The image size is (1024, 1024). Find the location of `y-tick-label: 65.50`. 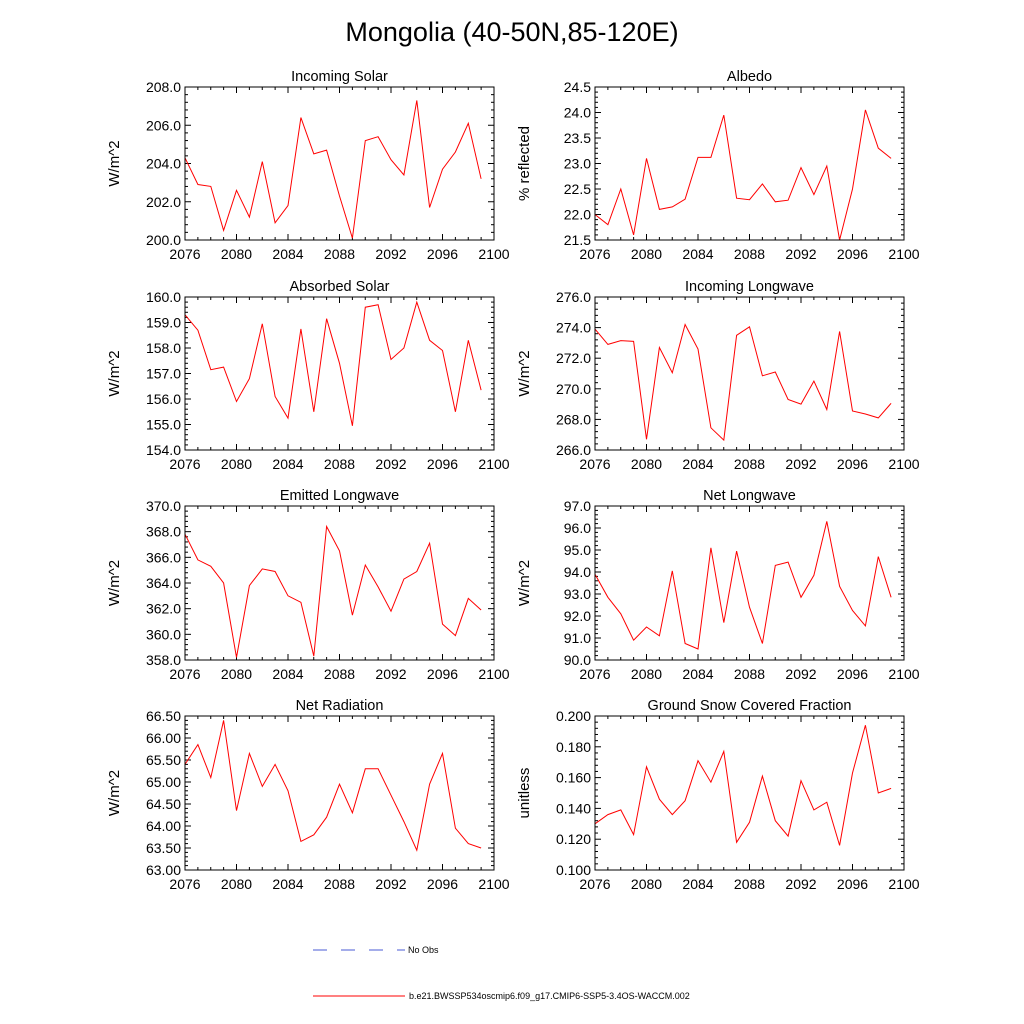

y-tick-label: 65.50 is located at coordinates (163, 760).